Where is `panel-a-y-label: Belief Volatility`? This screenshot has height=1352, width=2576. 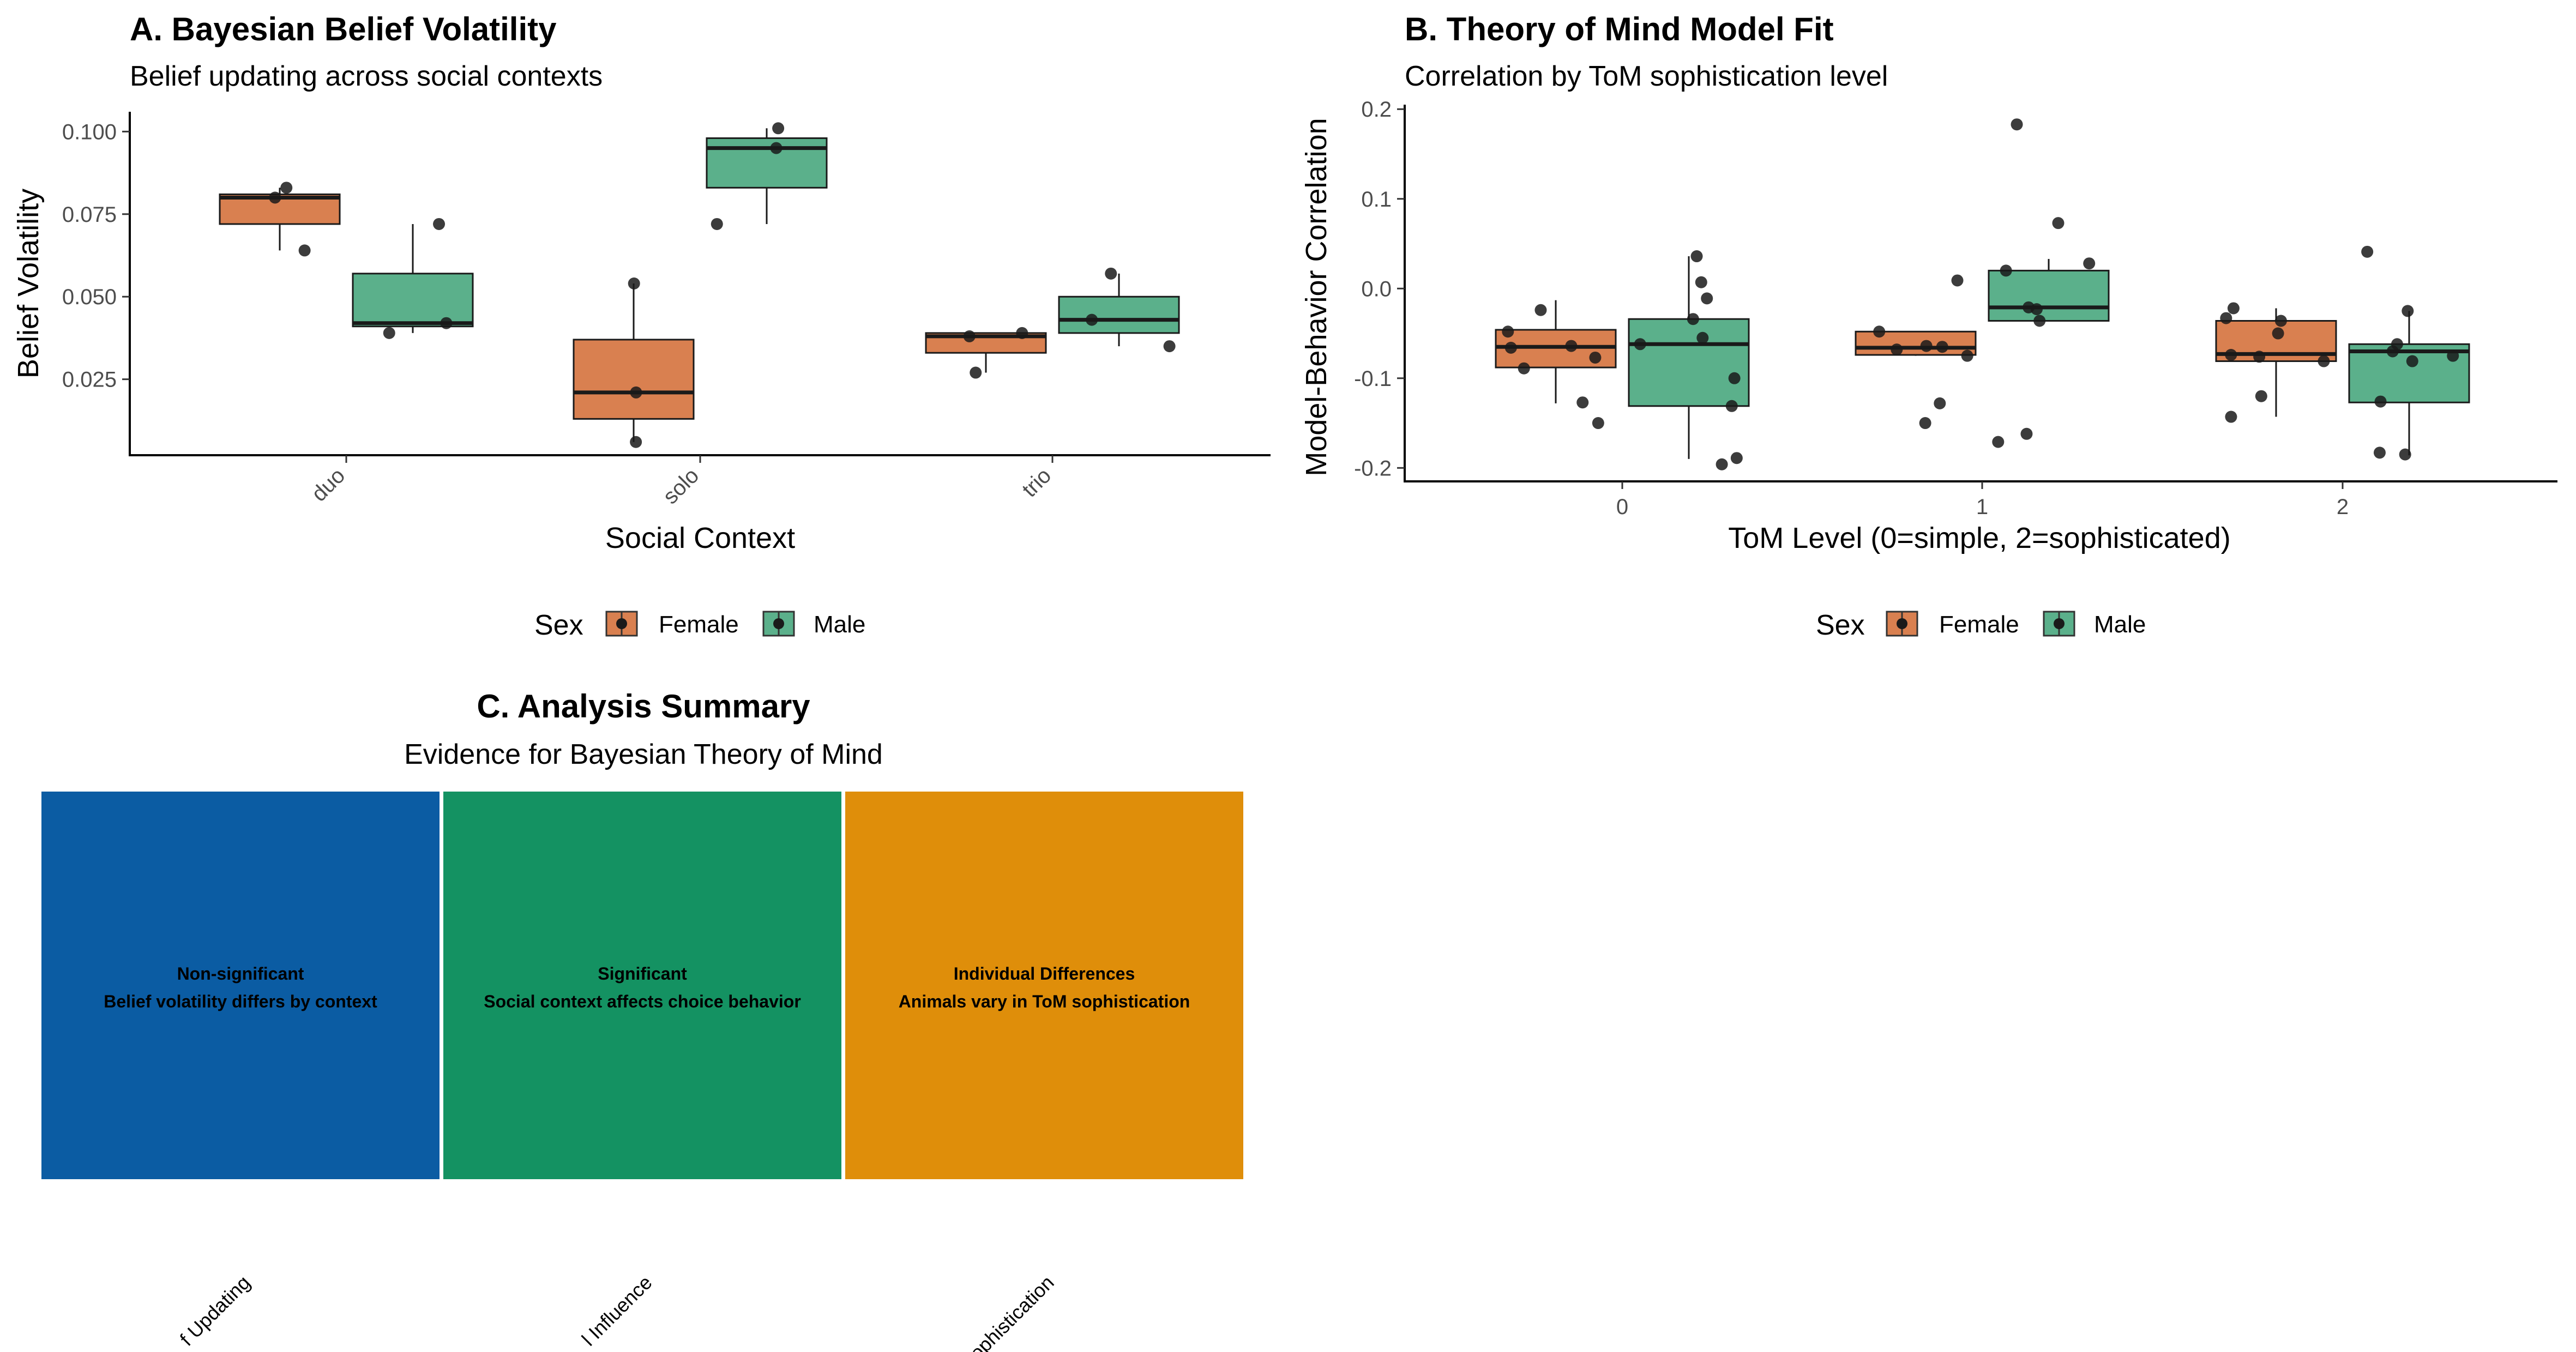 panel-a-y-label: Belief Volatility is located at coordinates (28, 283).